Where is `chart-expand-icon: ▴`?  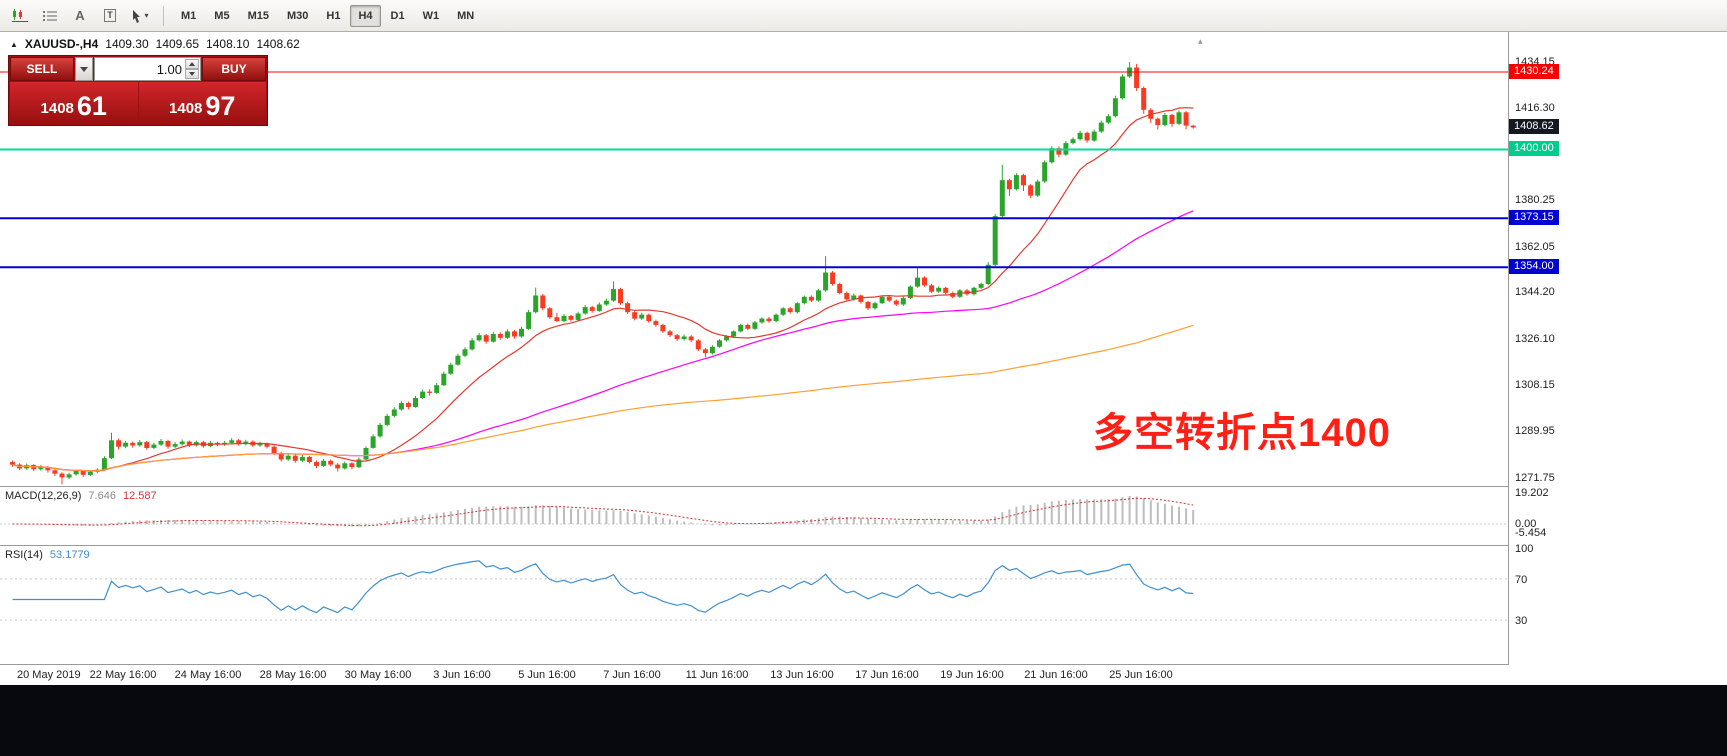 chart-expand-icon: ▴ is located at coordinates (1200, 41).